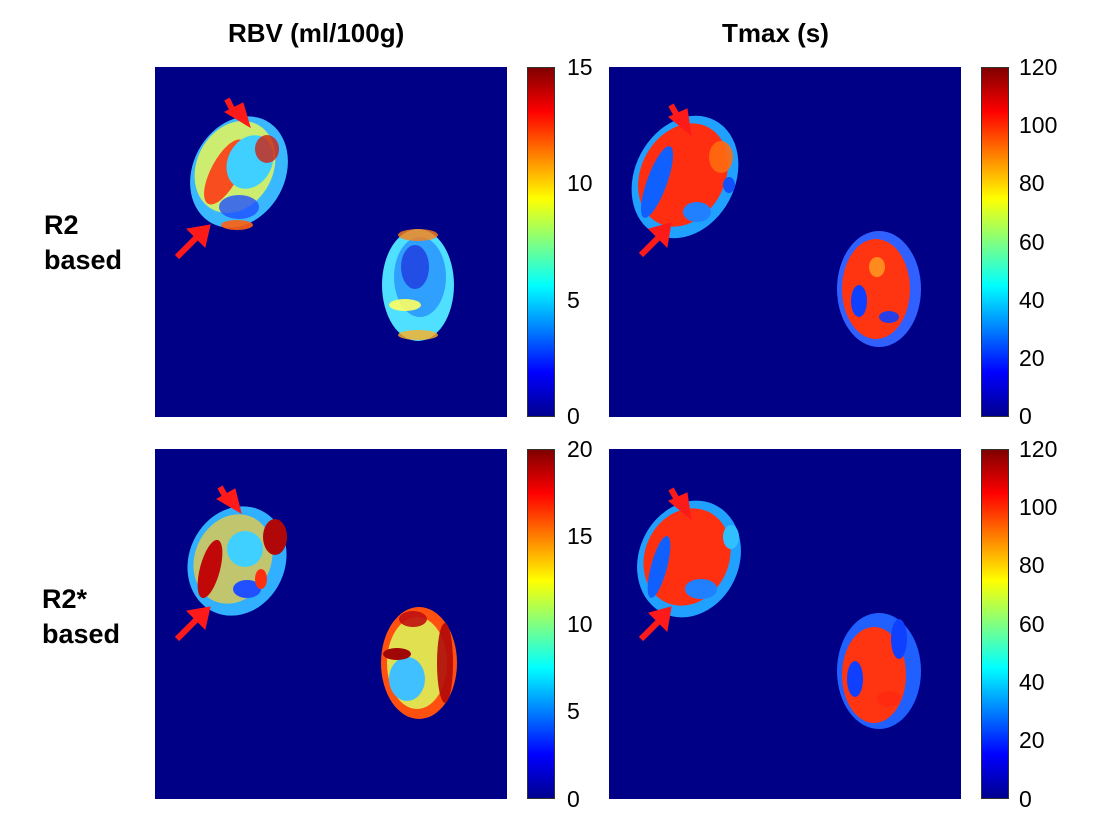 Image resolution: width=1104 pixels, height=821 pixels. I want to click on map-r2-rbv, so click(331, 242).